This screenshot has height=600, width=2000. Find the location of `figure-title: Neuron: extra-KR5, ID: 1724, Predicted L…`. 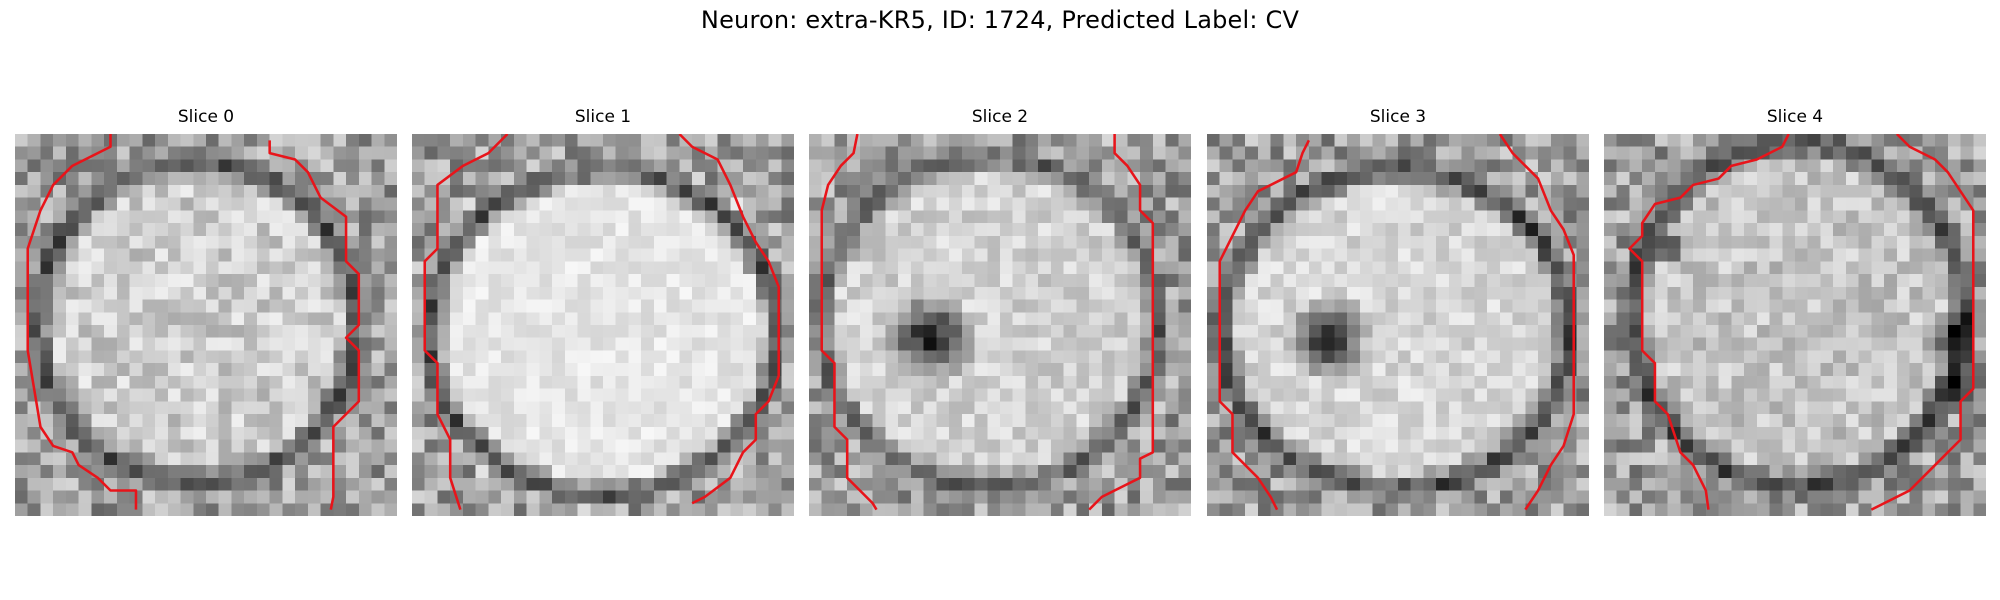

figure-title: Neuron: extra-KR5, ID: 1724, Predicted L… is located at coordinates (1000, 20).